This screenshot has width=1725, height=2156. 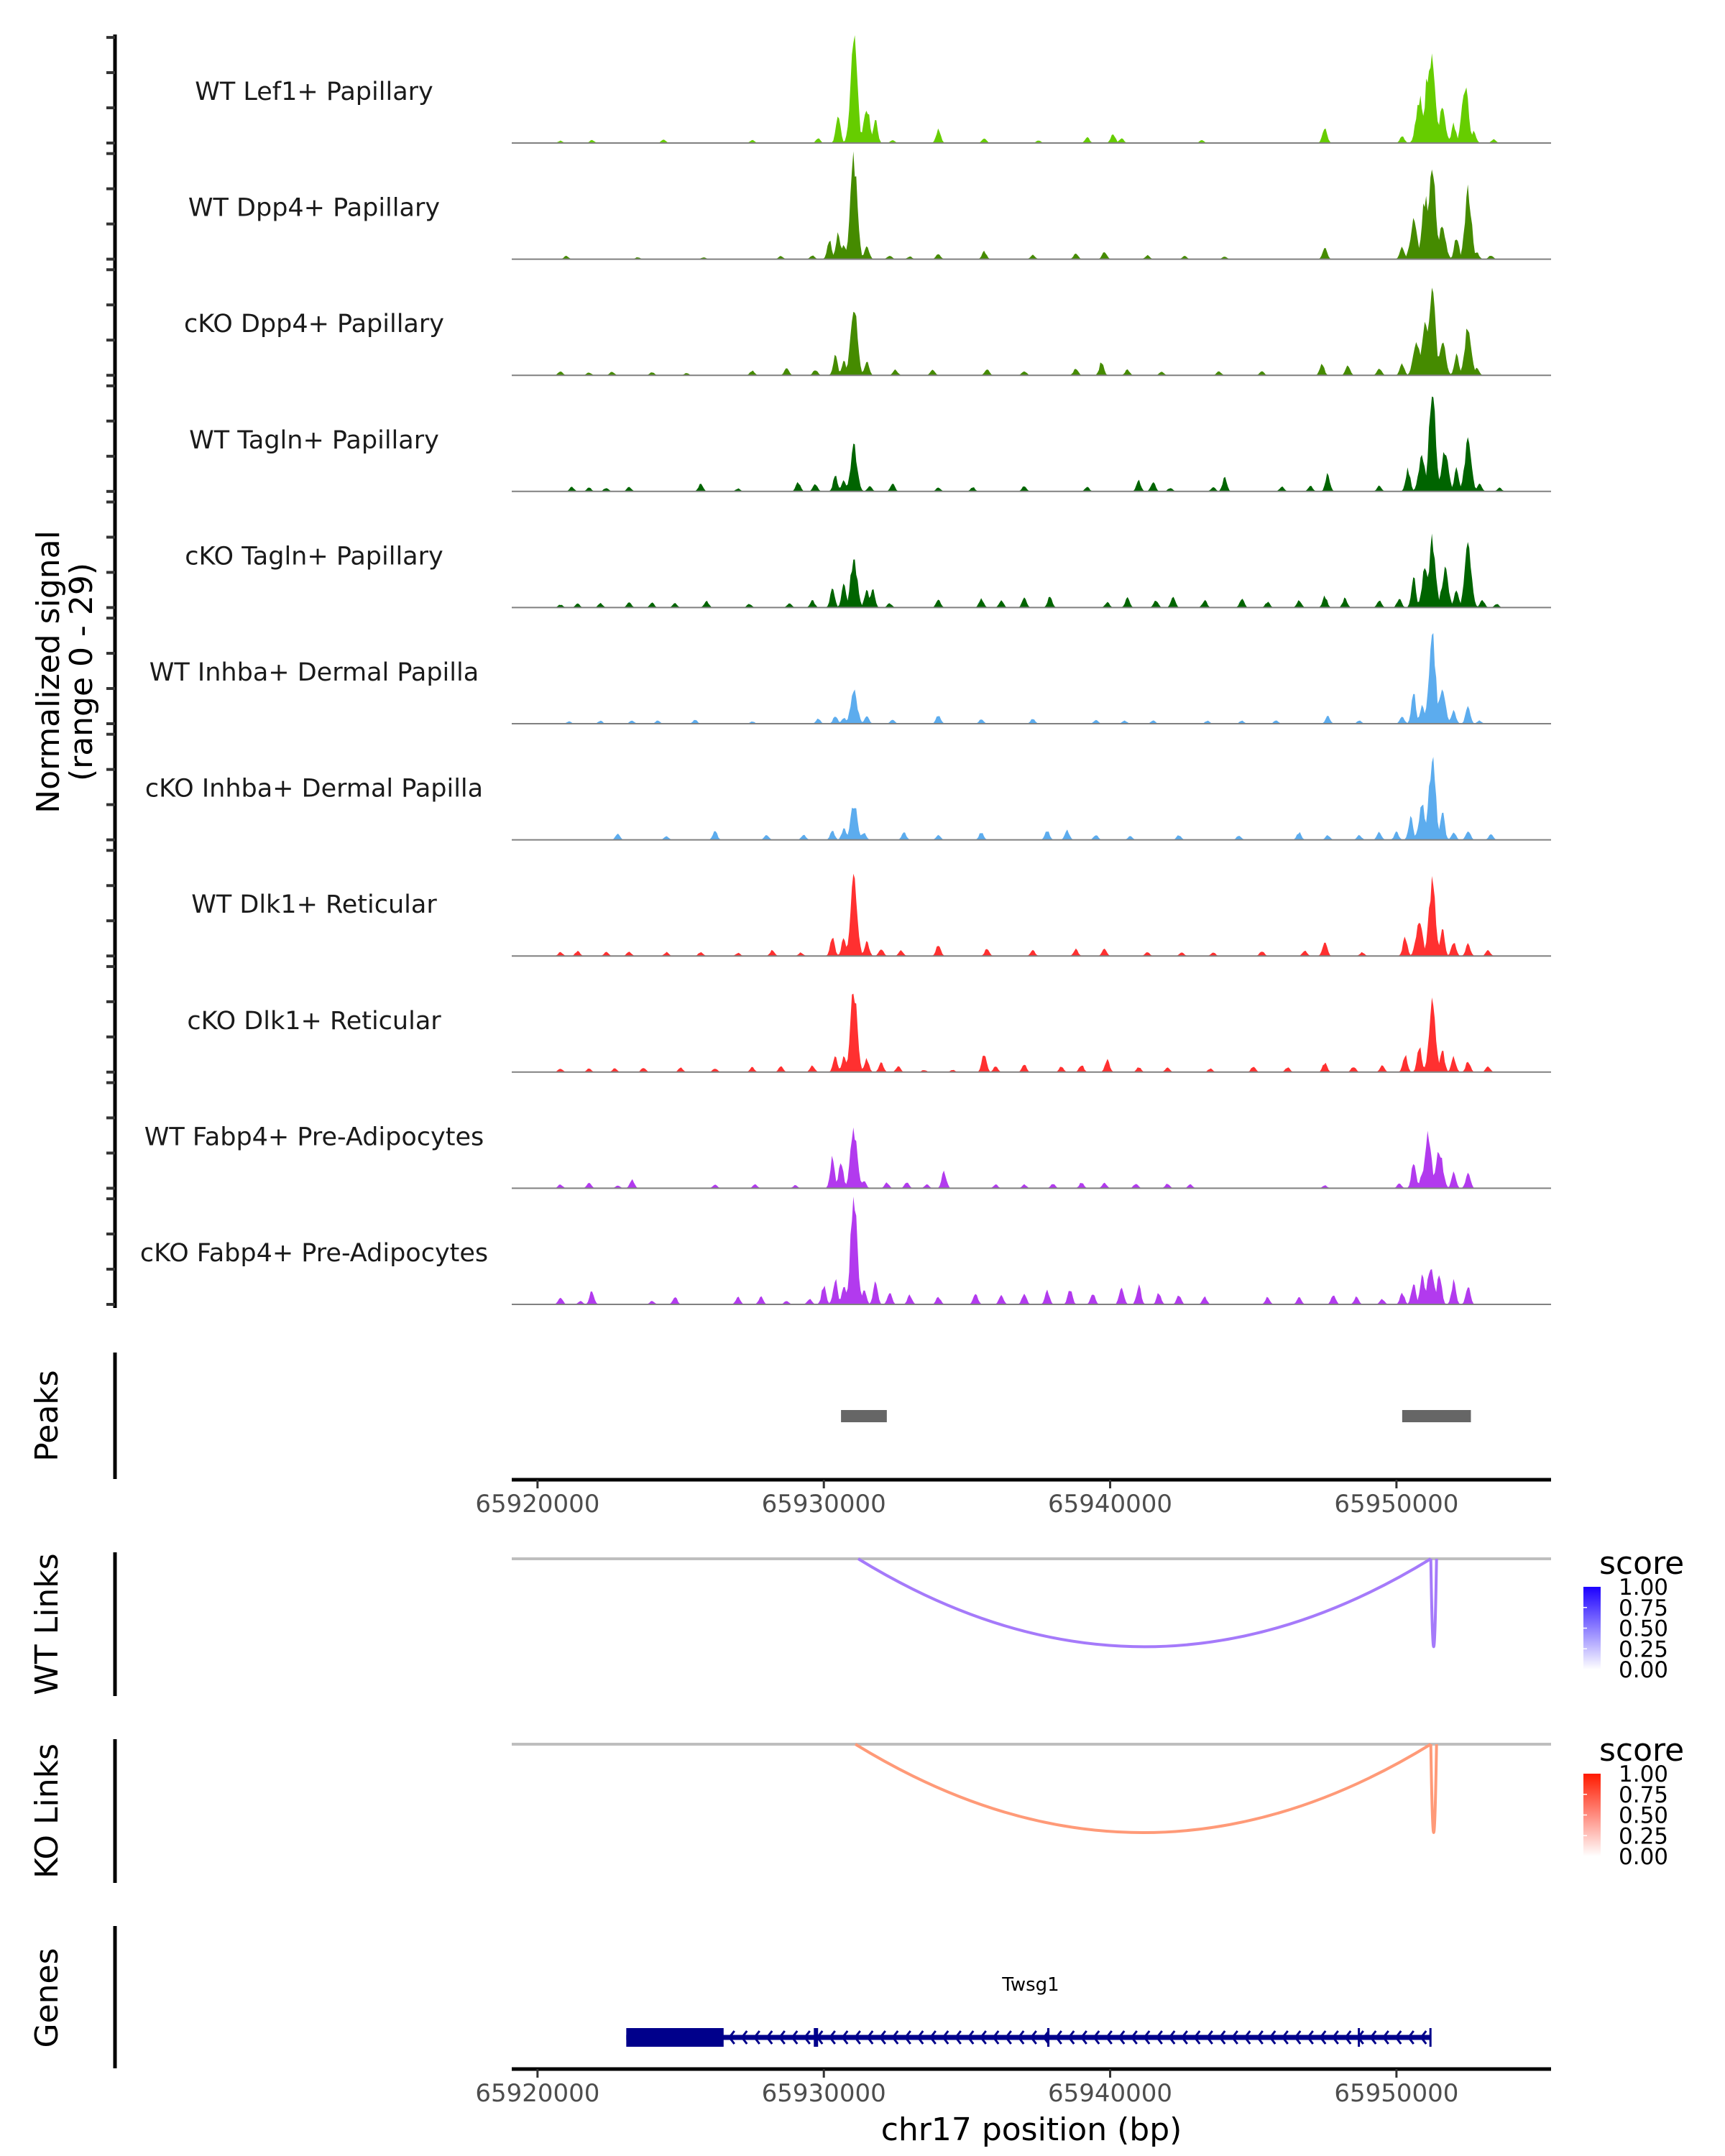 What do you see at coordinates (314, 904) in the screenshot?
I see `track-label: WT Dlk1+ Reticular` at bounding box center [314, 904].